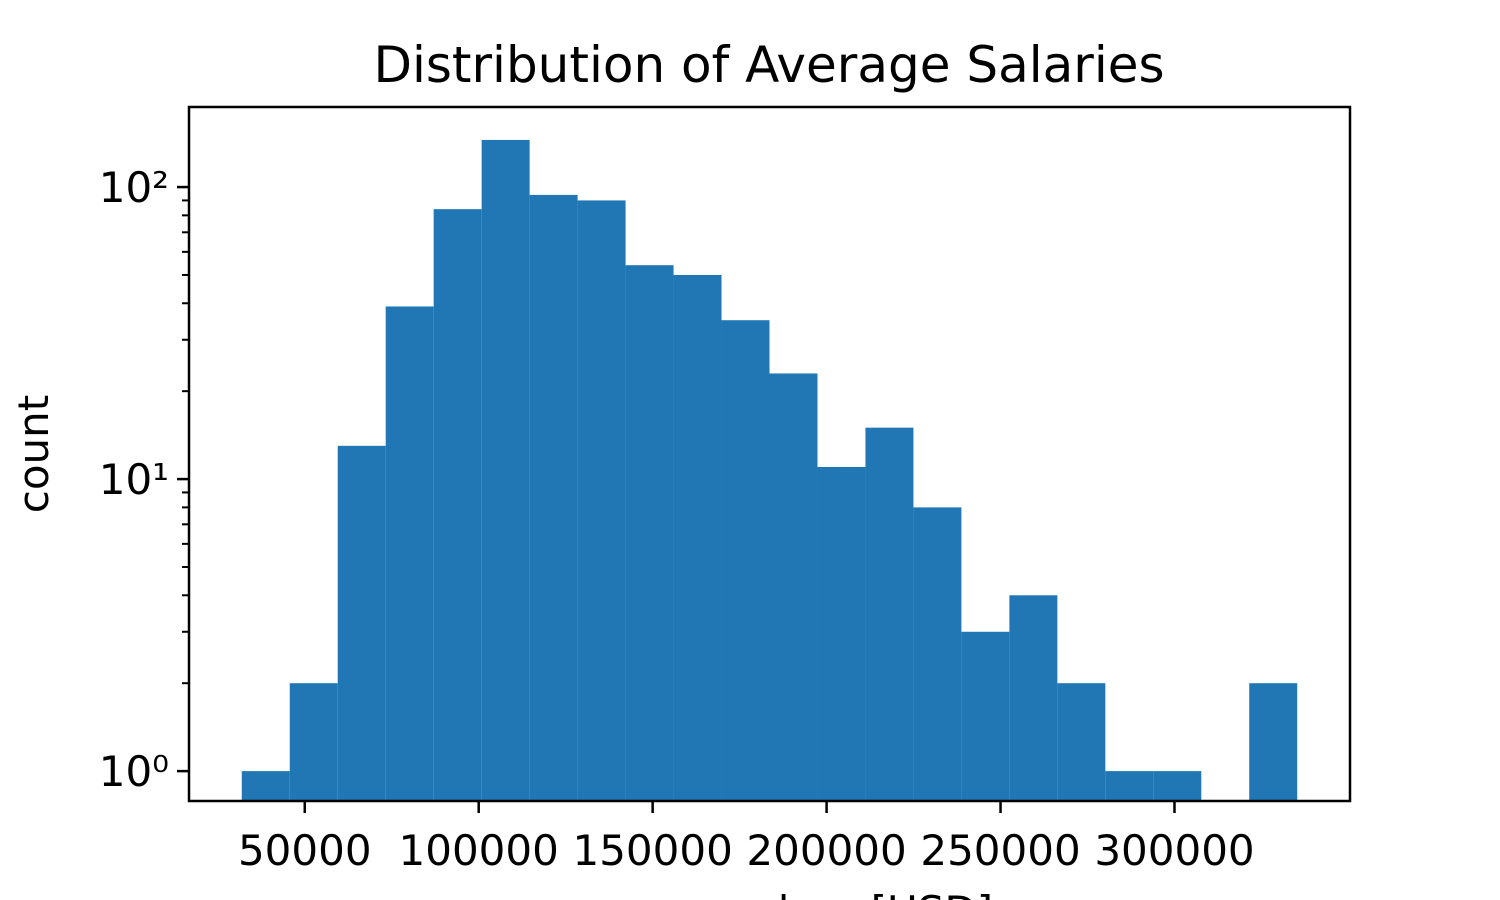 This screenshot has width=1500, height=900. Describe the element at coordinates (305, 850) in the screenshot. I see `x-tick-label: 50000` at that location.